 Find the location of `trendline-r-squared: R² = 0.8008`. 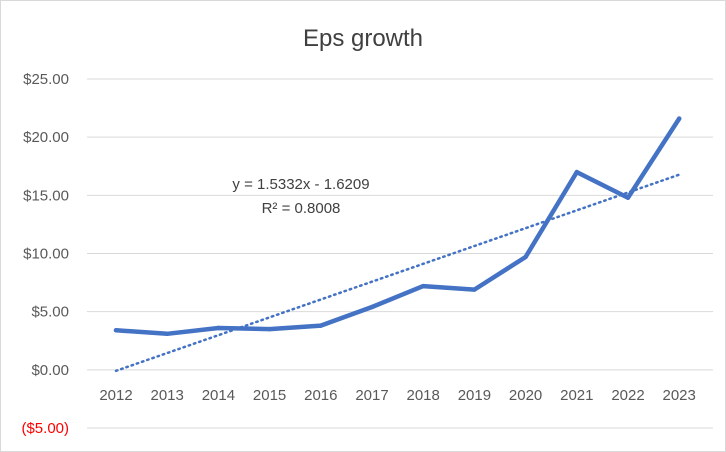

trendline-r-squared: R² = 0.8008 is located at coordinates (301, 208).